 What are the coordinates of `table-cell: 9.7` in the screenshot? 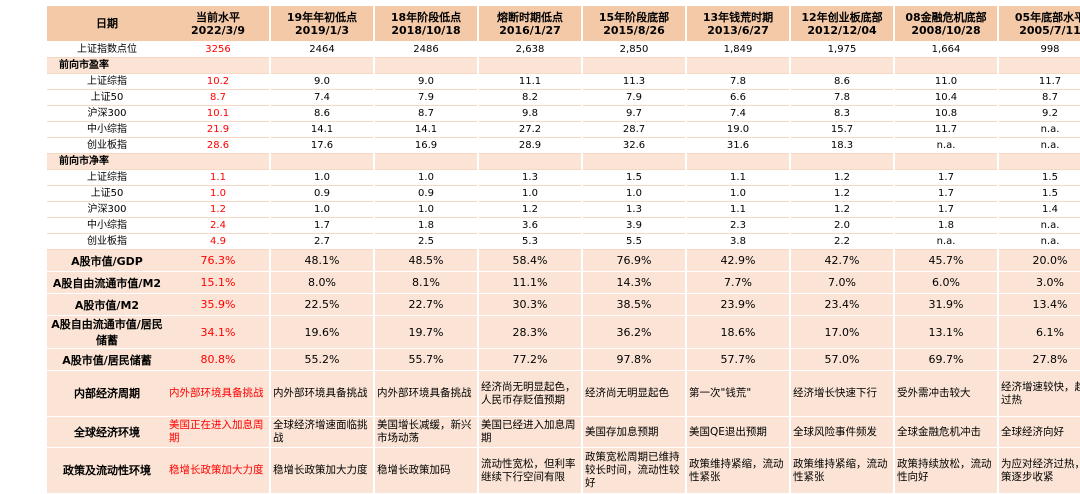 It's located at (633, 113).